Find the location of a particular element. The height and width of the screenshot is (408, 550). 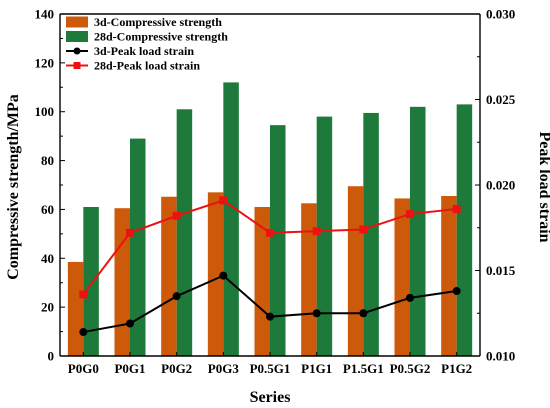

y-tick-label-7: 140 is located at coordinates (45, 14).